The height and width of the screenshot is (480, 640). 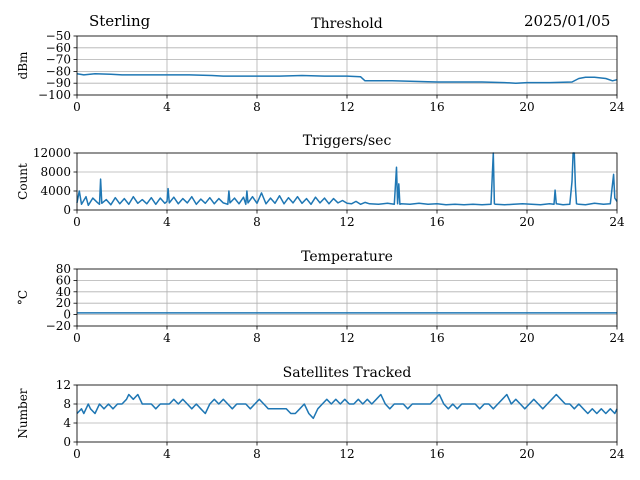 What do you see at coordinates (347, 179) in the screenshot?
I see `panel-2-series-line` at bounding box center [347, 179].